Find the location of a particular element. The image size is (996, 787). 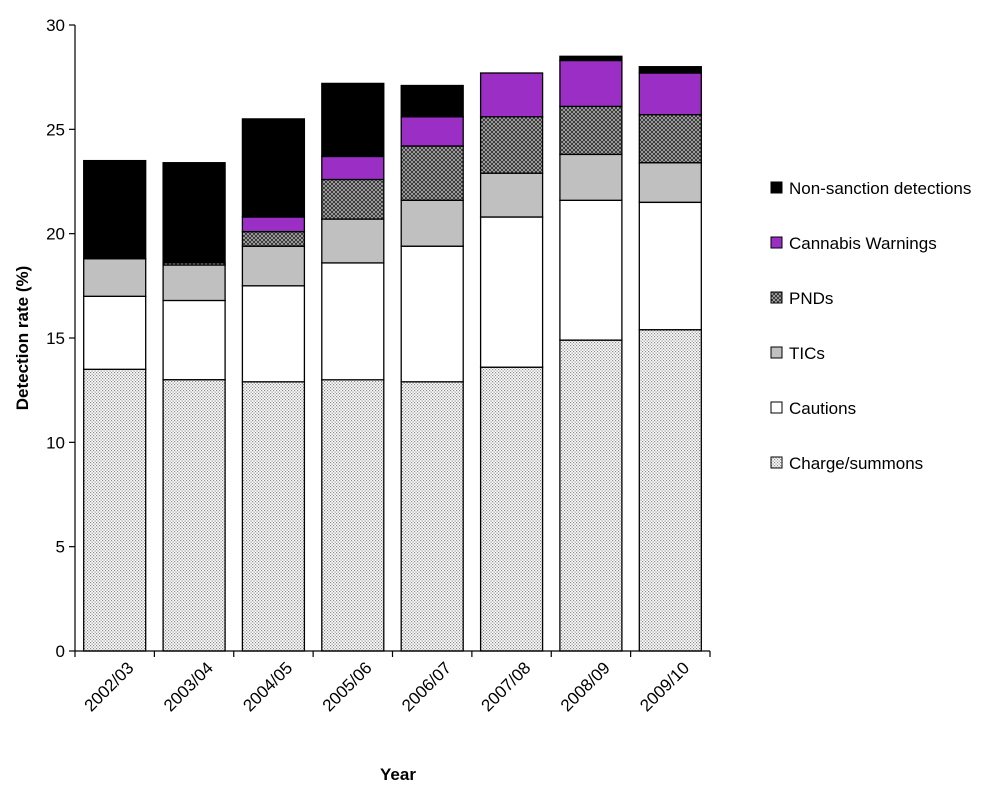

legend-item-pnds: PNDs is located at coordinates (801, 298).